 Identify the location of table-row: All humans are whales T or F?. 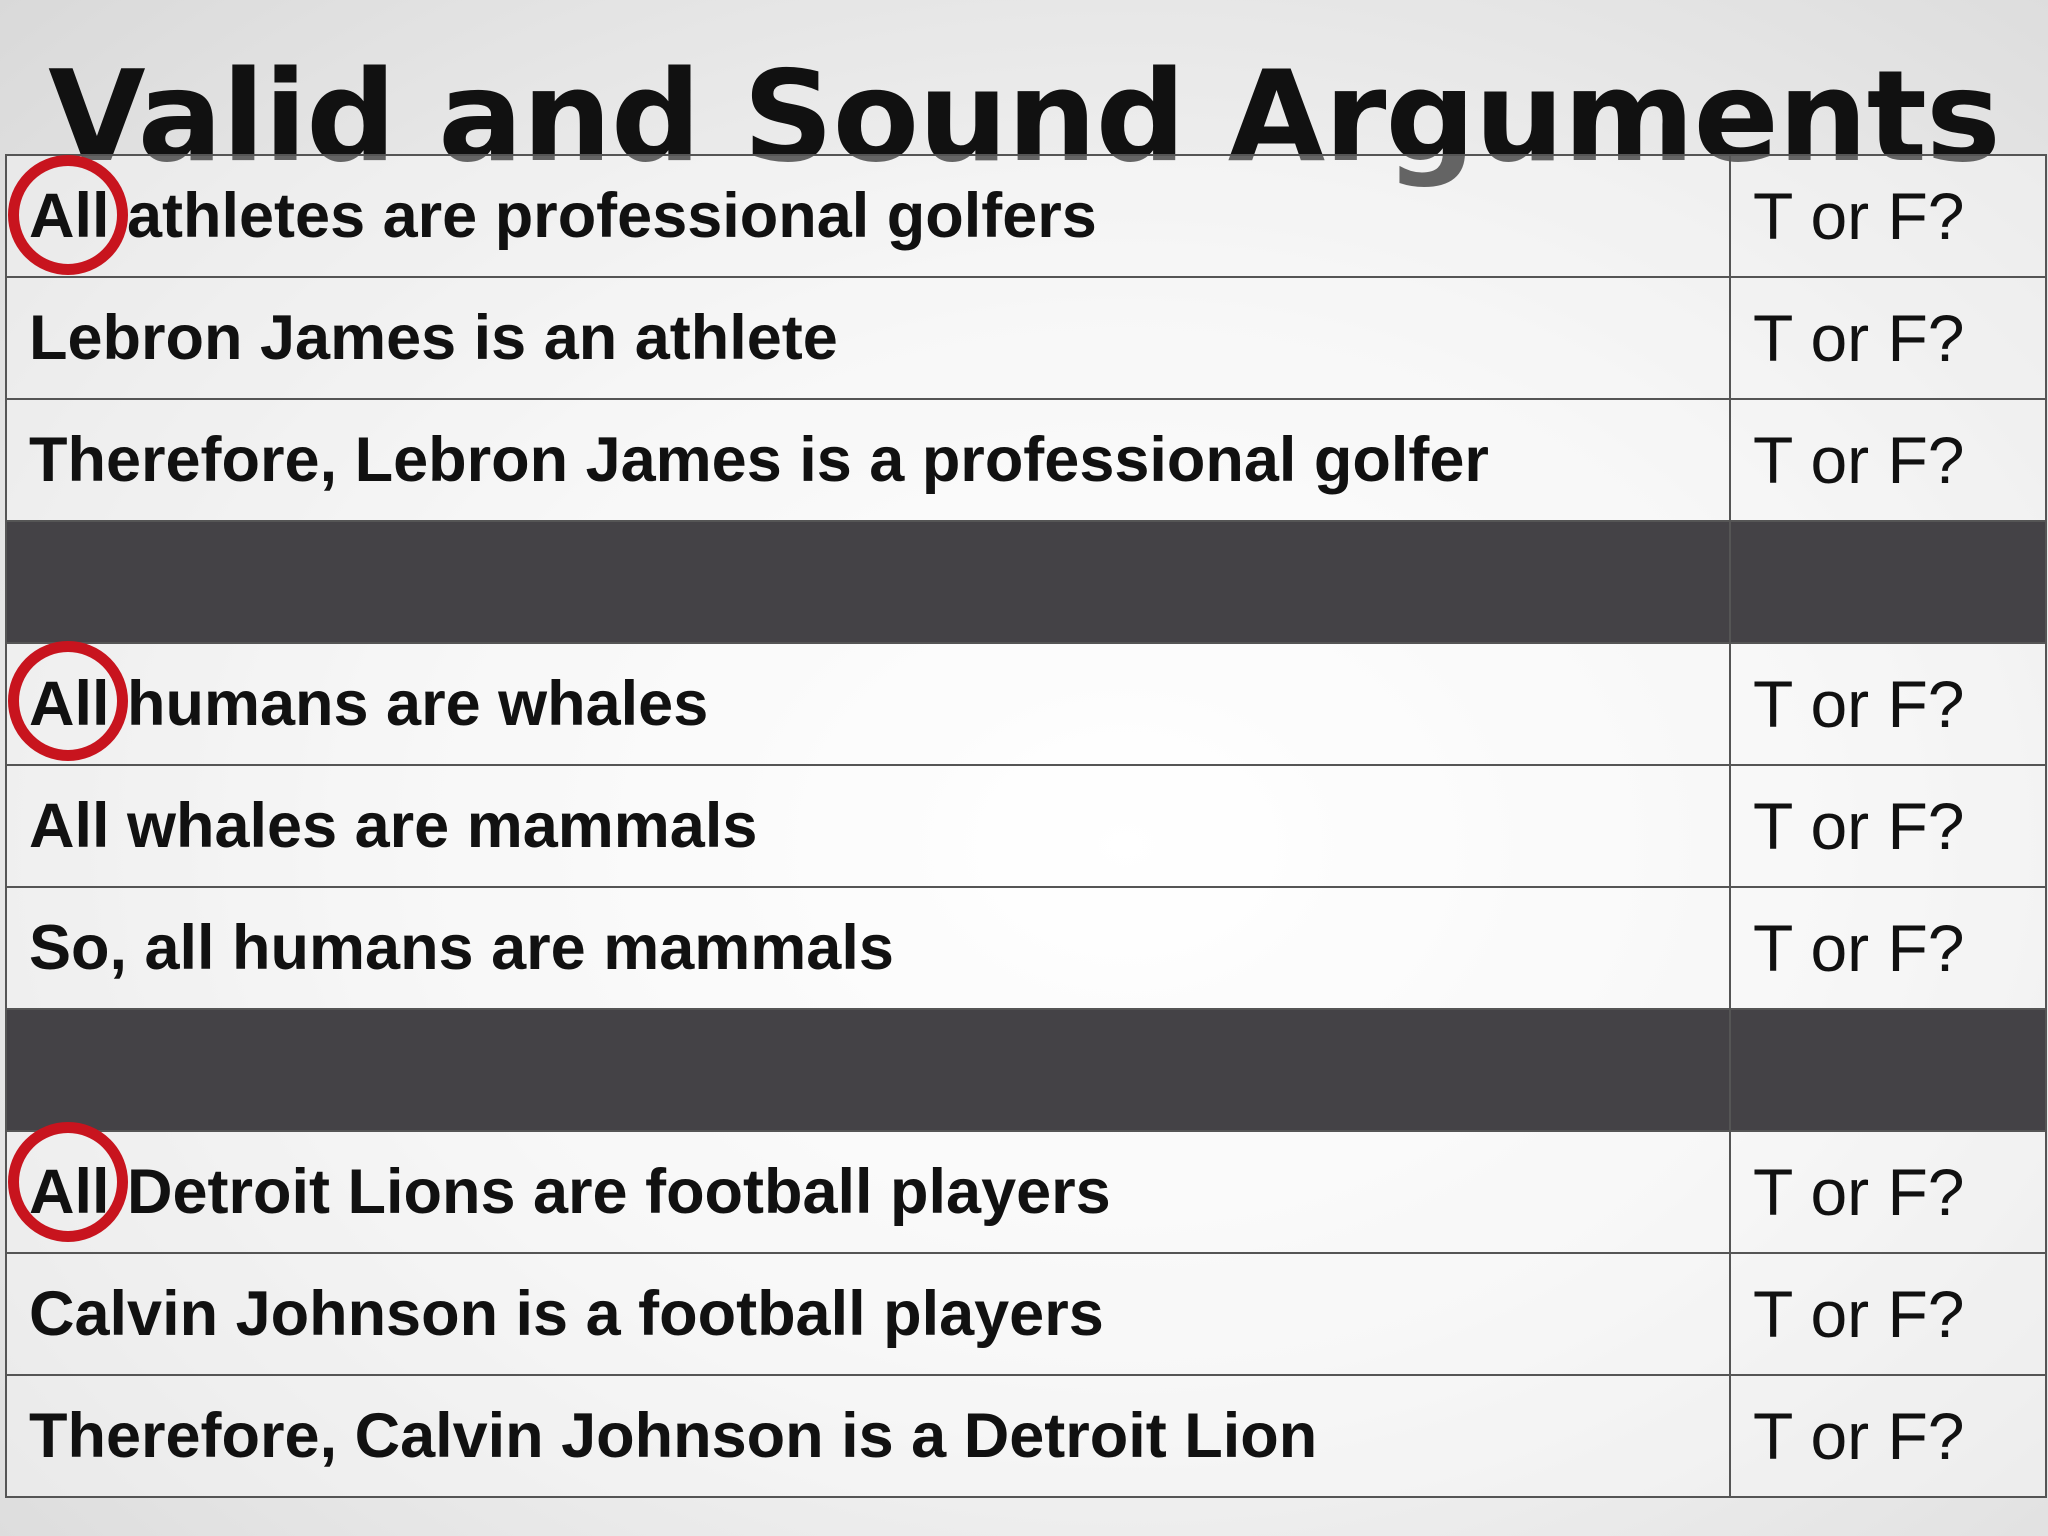
(1026, 704).